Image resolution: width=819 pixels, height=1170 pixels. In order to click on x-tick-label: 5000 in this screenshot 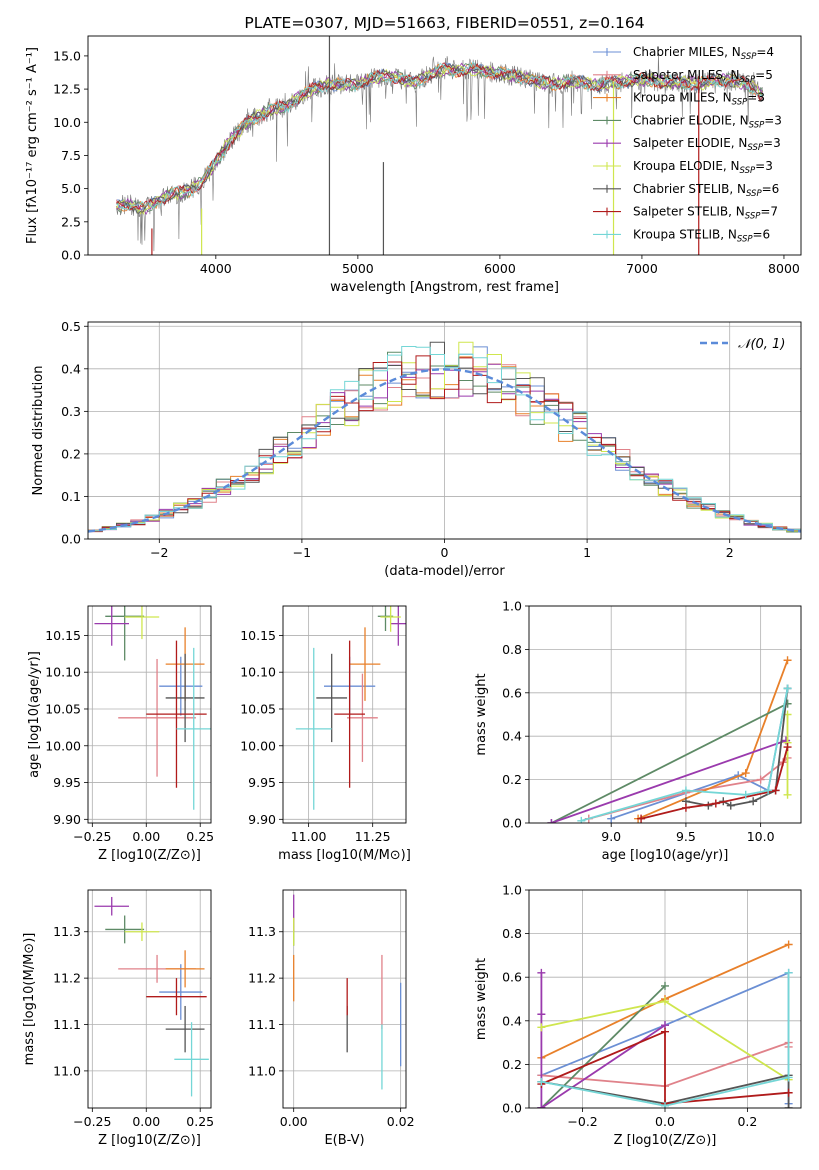, I will do `click(358, 268)`.